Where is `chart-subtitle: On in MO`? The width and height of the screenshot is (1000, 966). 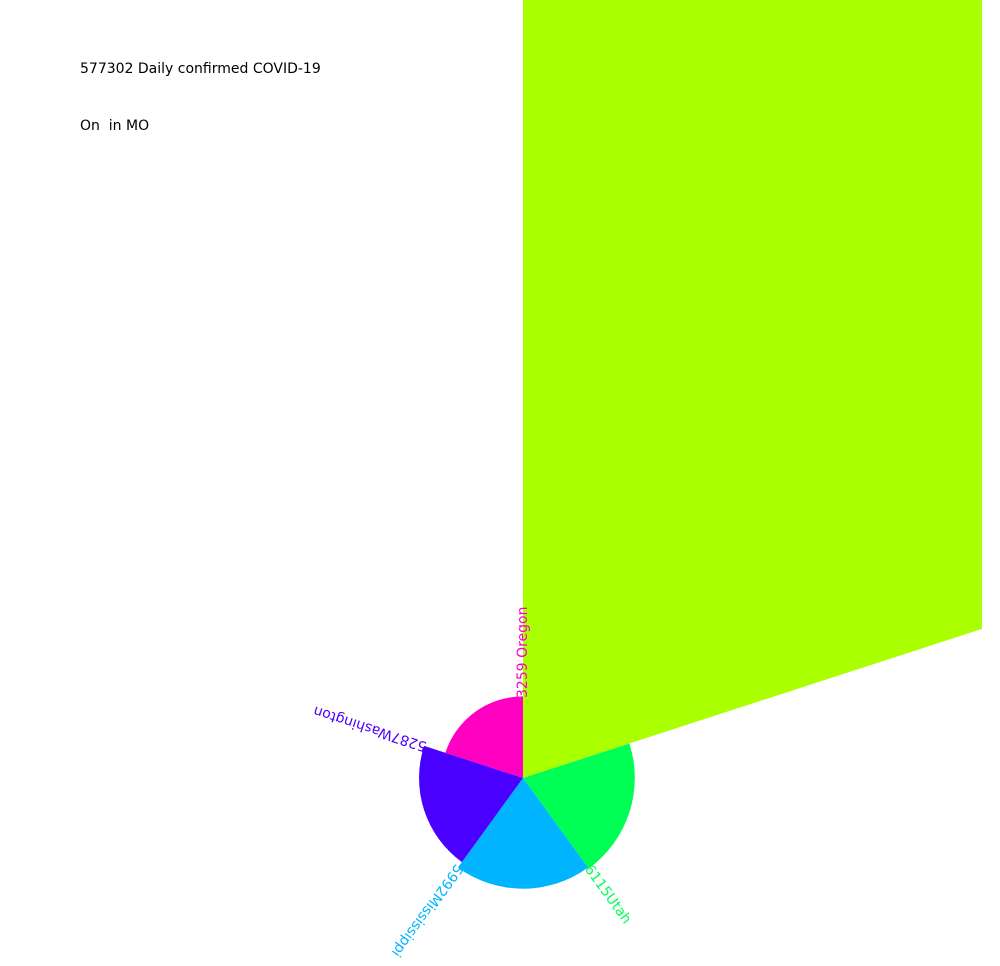 chart-subtitle: On in MO is located at coordinates (115, 126).